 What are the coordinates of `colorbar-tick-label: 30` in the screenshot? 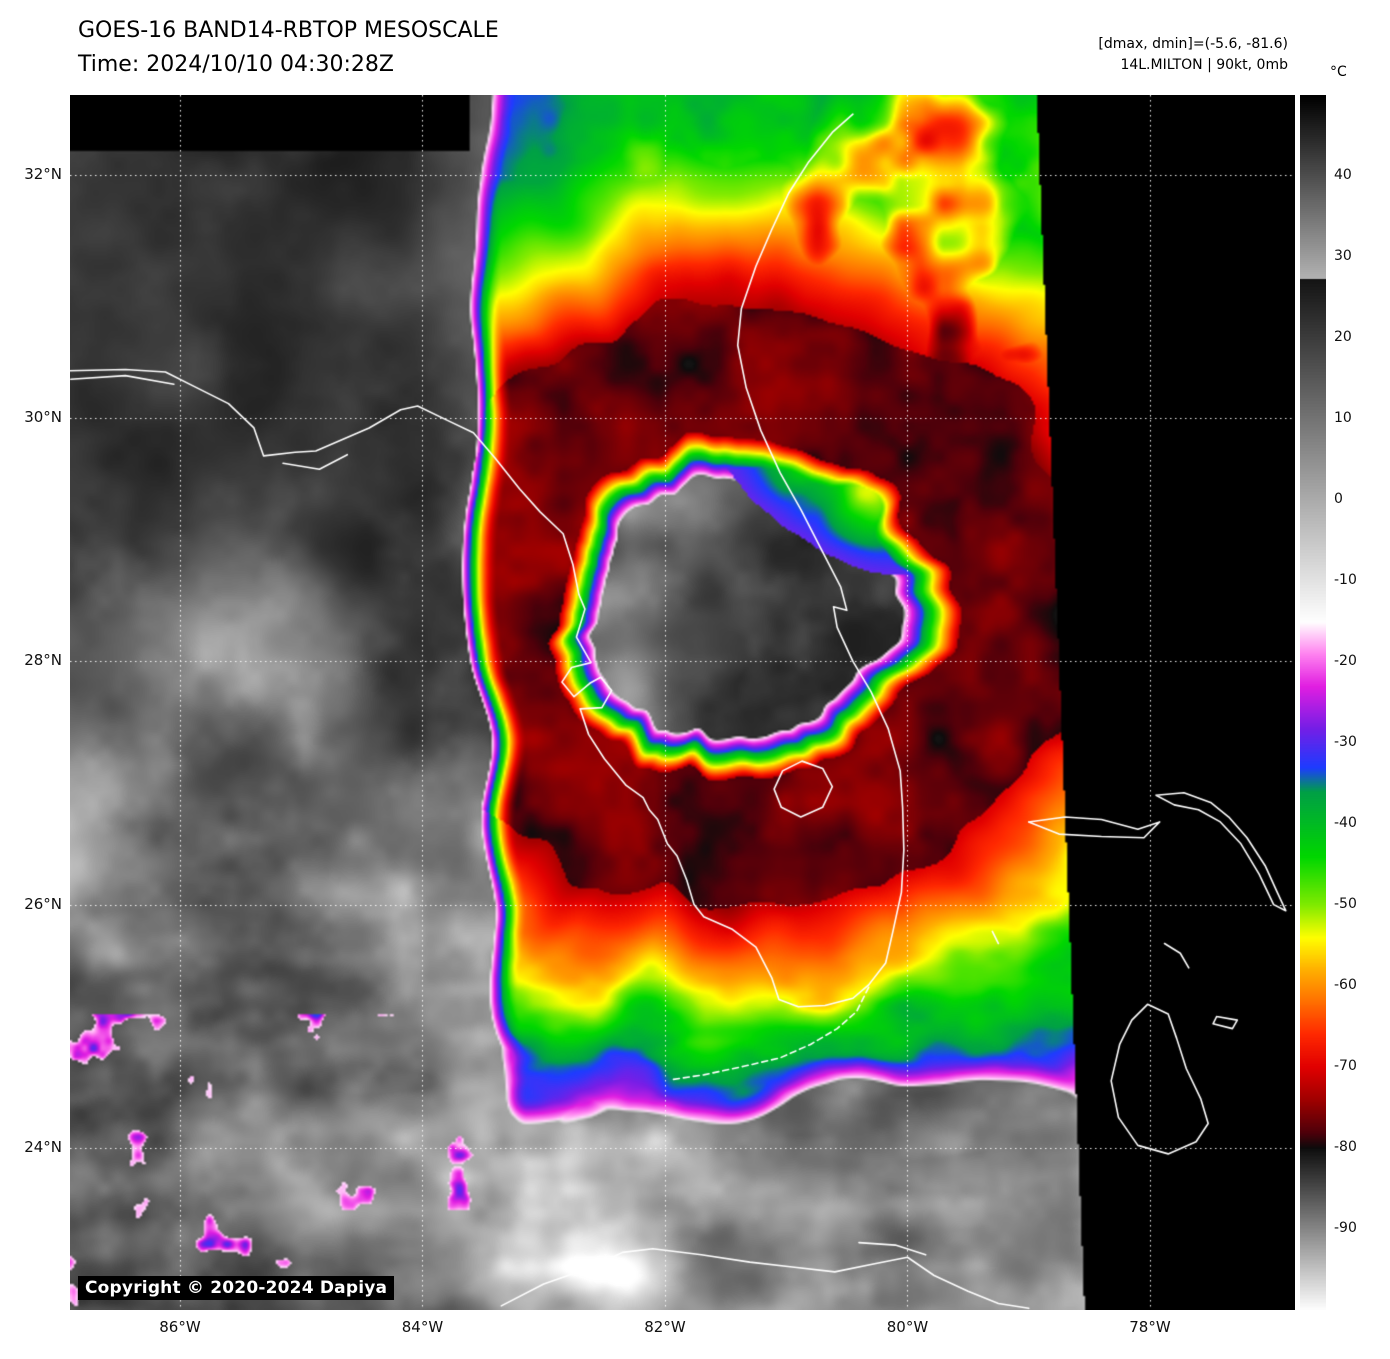 It's located at (1343, 256).